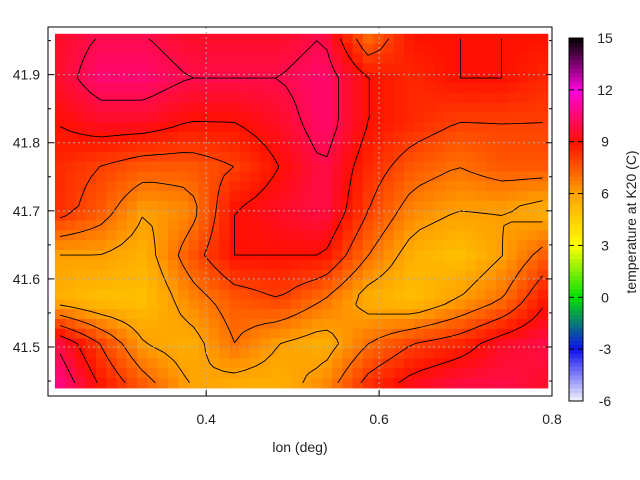 This screenshot has height=480, width=640. Describe the element at coordinates (299, 447) in the screenshot. I see `x-axis-label: lon (deg)` at that location.